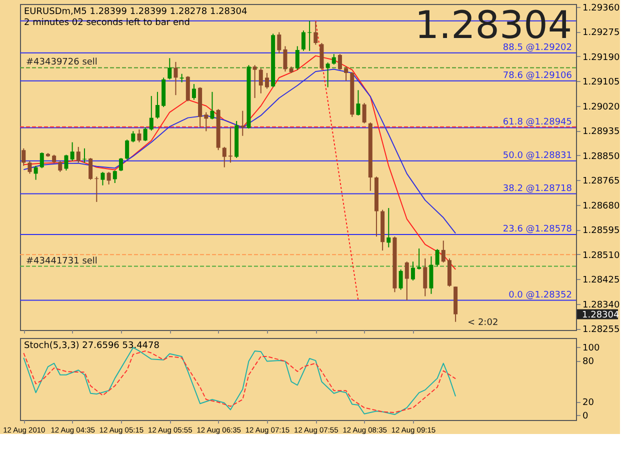  I want to click on ref-line-label: 38.2 @1.28718, so click(537, 189).